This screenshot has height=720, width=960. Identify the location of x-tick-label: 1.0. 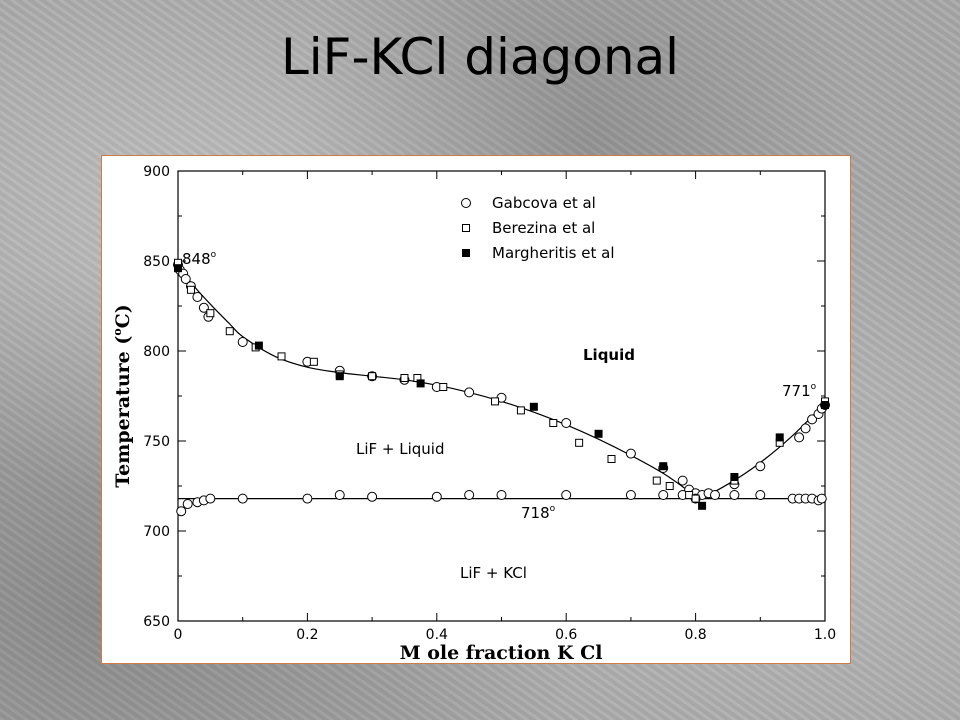
(825, 635).